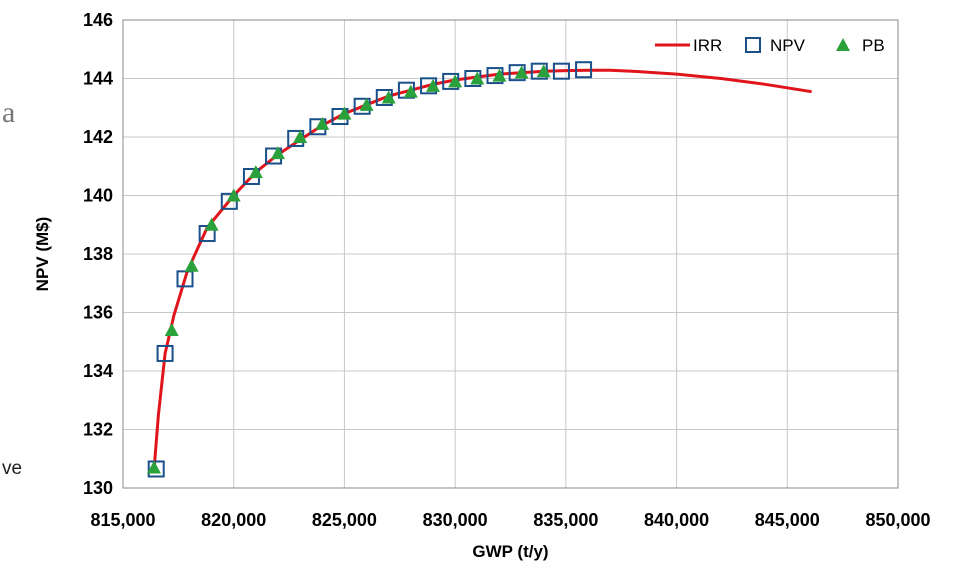 Image resolution: width=958 pixels, height=570 pixels. Describe the element at coordinates (510, 551) in the screenshot. I see `x-axis-title: GWP (t/y)` at that location.